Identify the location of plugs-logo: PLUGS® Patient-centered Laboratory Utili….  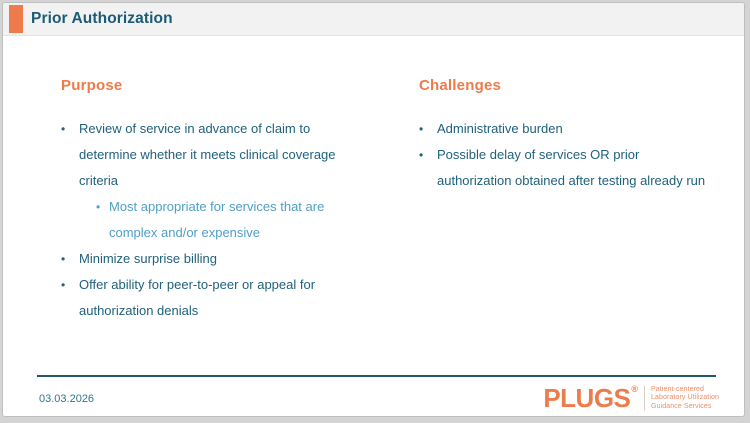
(631, 398).